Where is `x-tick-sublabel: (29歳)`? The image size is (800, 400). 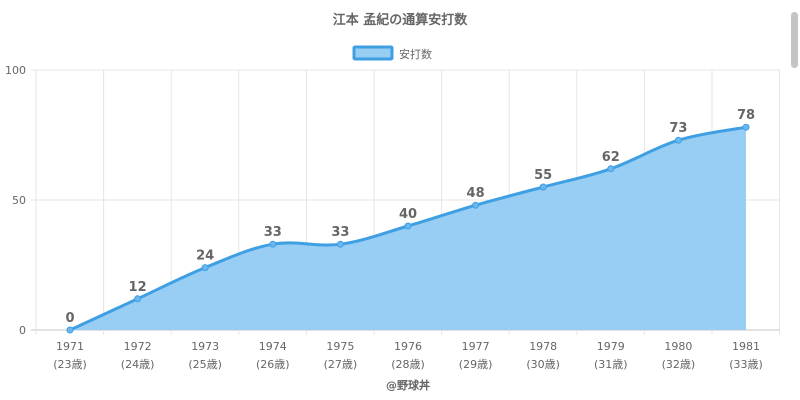 x-tick-sublabel: (29歳) is located at coordinates (476, 364).